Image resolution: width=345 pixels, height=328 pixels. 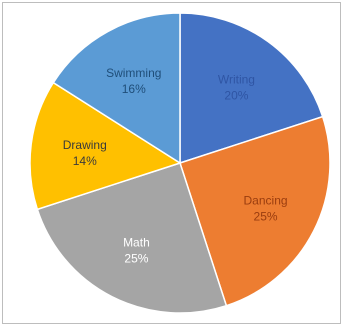 I want to click on slice-label-writing: Writing, so click(x=236, y=79).